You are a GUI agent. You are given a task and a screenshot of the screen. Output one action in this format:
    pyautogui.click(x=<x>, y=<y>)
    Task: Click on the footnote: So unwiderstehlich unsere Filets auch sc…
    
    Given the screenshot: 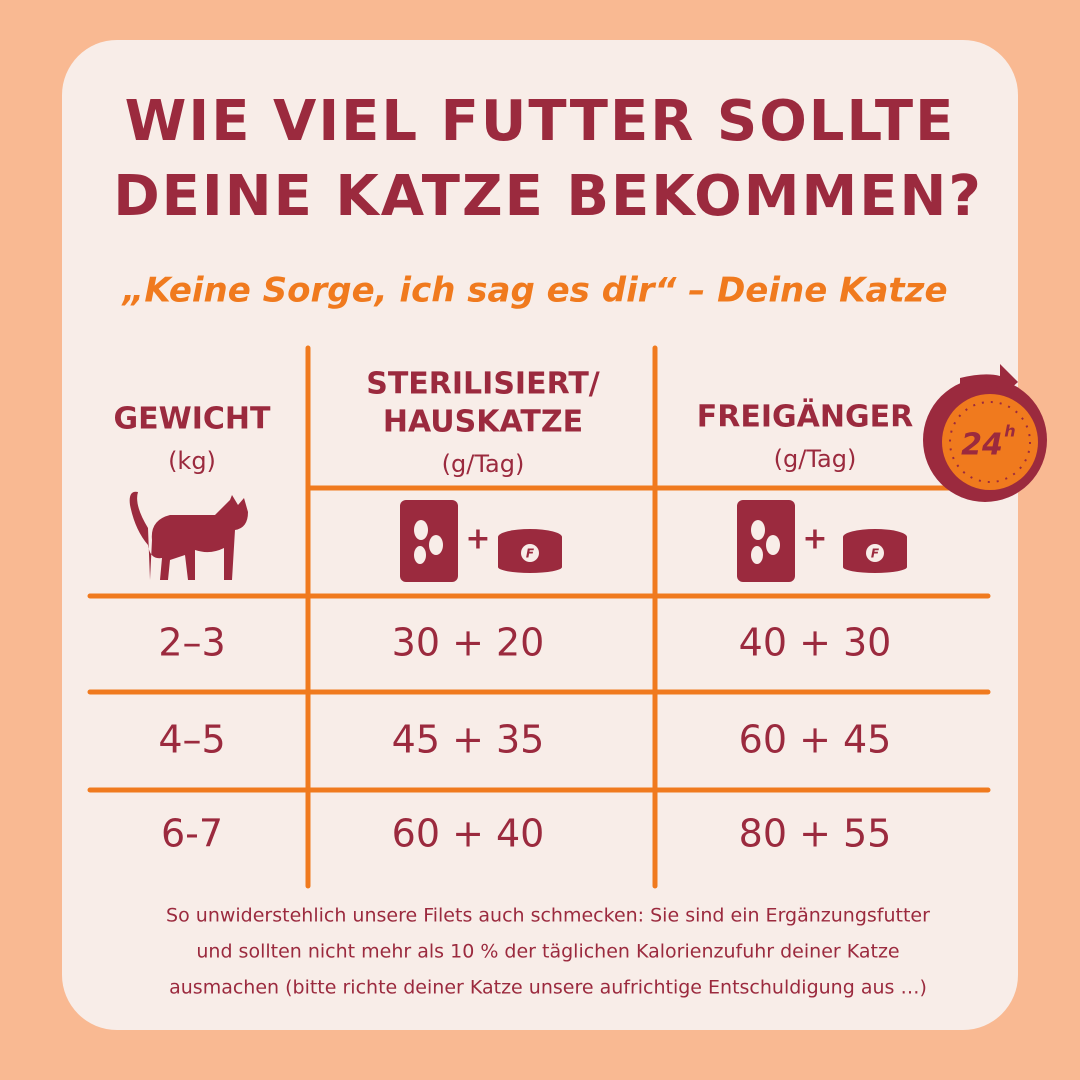 What is the action you would take?
    pyautogui.click(x=548, y=952)
    